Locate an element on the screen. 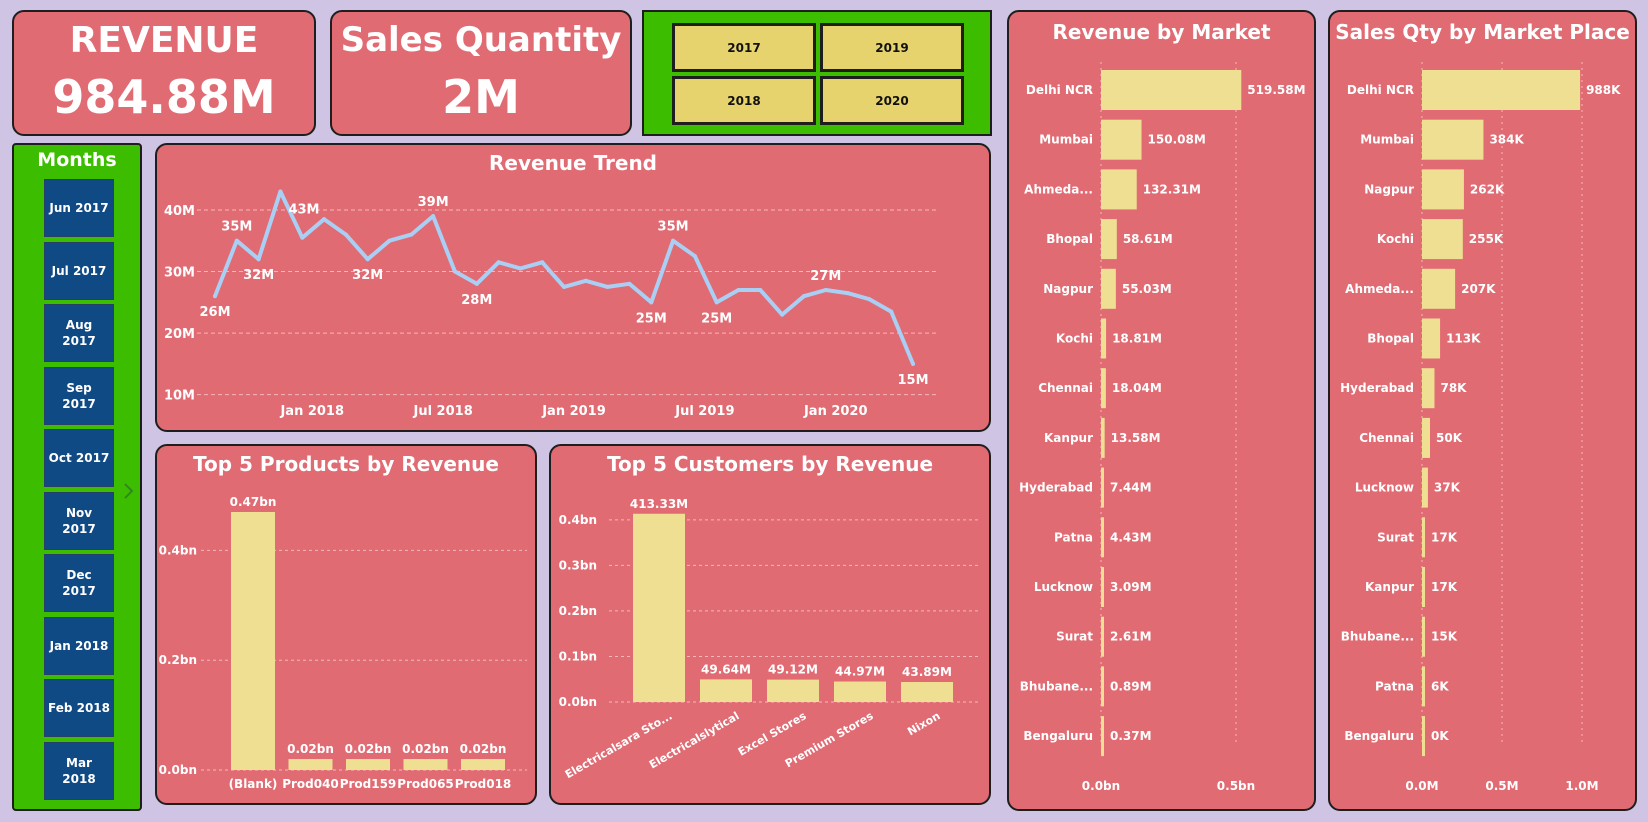 Image resolution: width=1648 pixels, height=822 pixels. chevron-right-icon is located at coordinates (129, 491).